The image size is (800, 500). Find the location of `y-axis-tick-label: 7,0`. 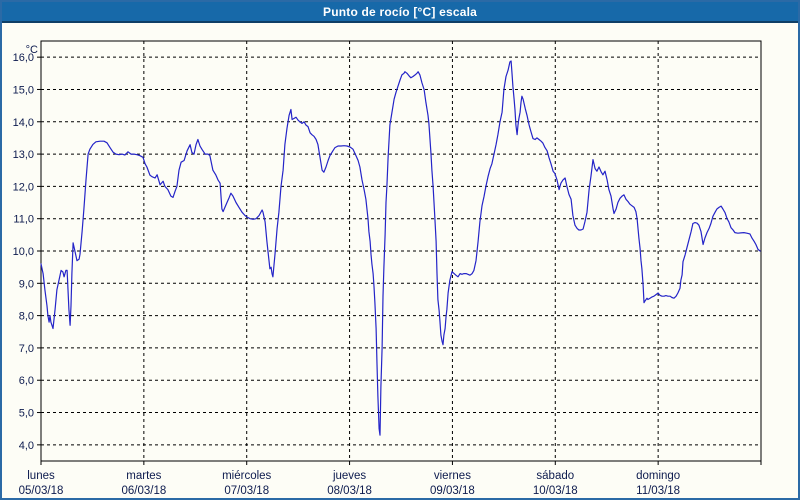

y-axis-tick-label: 7,0 is located at coordinates (26, 349).